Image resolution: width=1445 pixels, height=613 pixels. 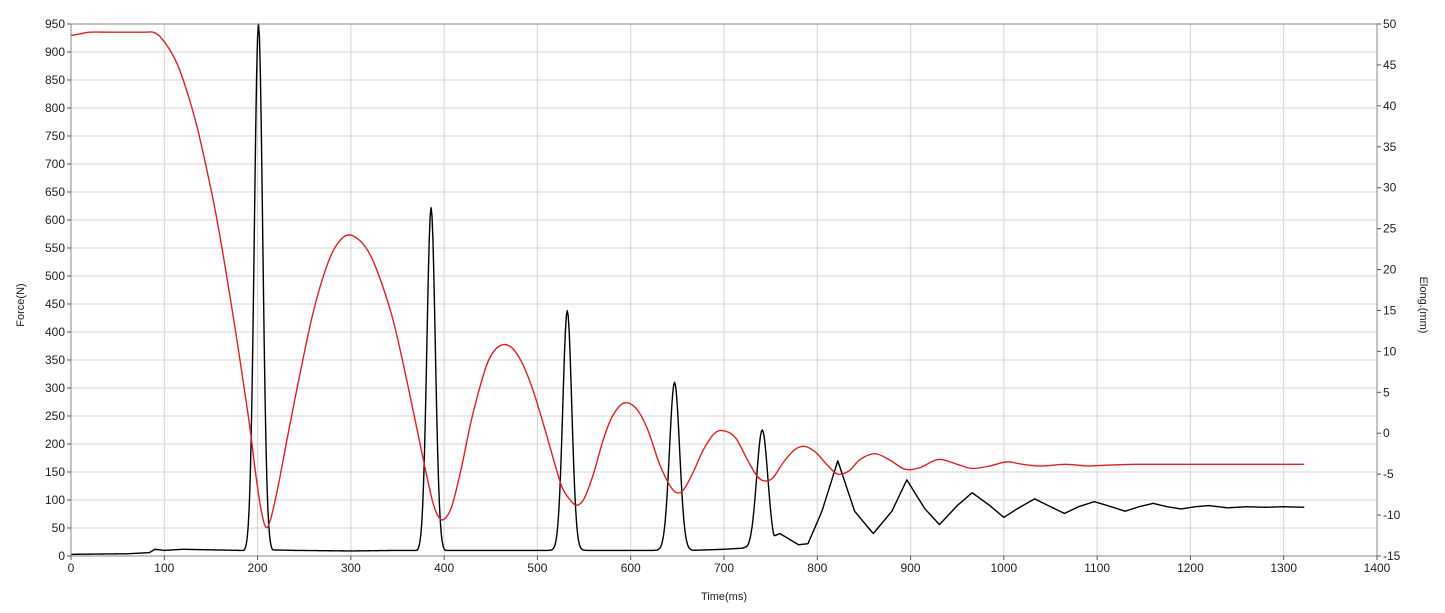 I want to click on x-tick-label: 500, so click(x=537, y=568).